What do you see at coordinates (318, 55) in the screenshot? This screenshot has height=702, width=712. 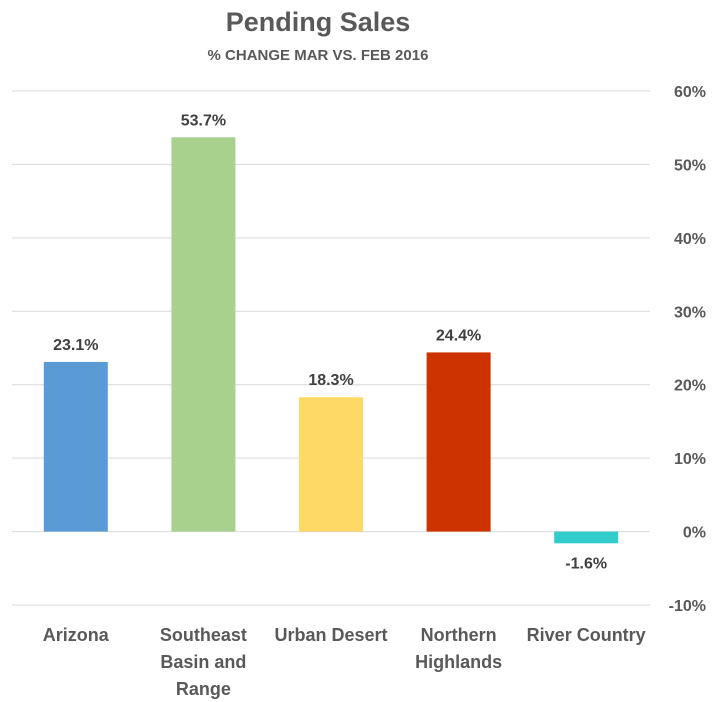 I see `chart-subtitle: % CHANGE MAR VS. FEB 2016` at bounding box center [318, 55].